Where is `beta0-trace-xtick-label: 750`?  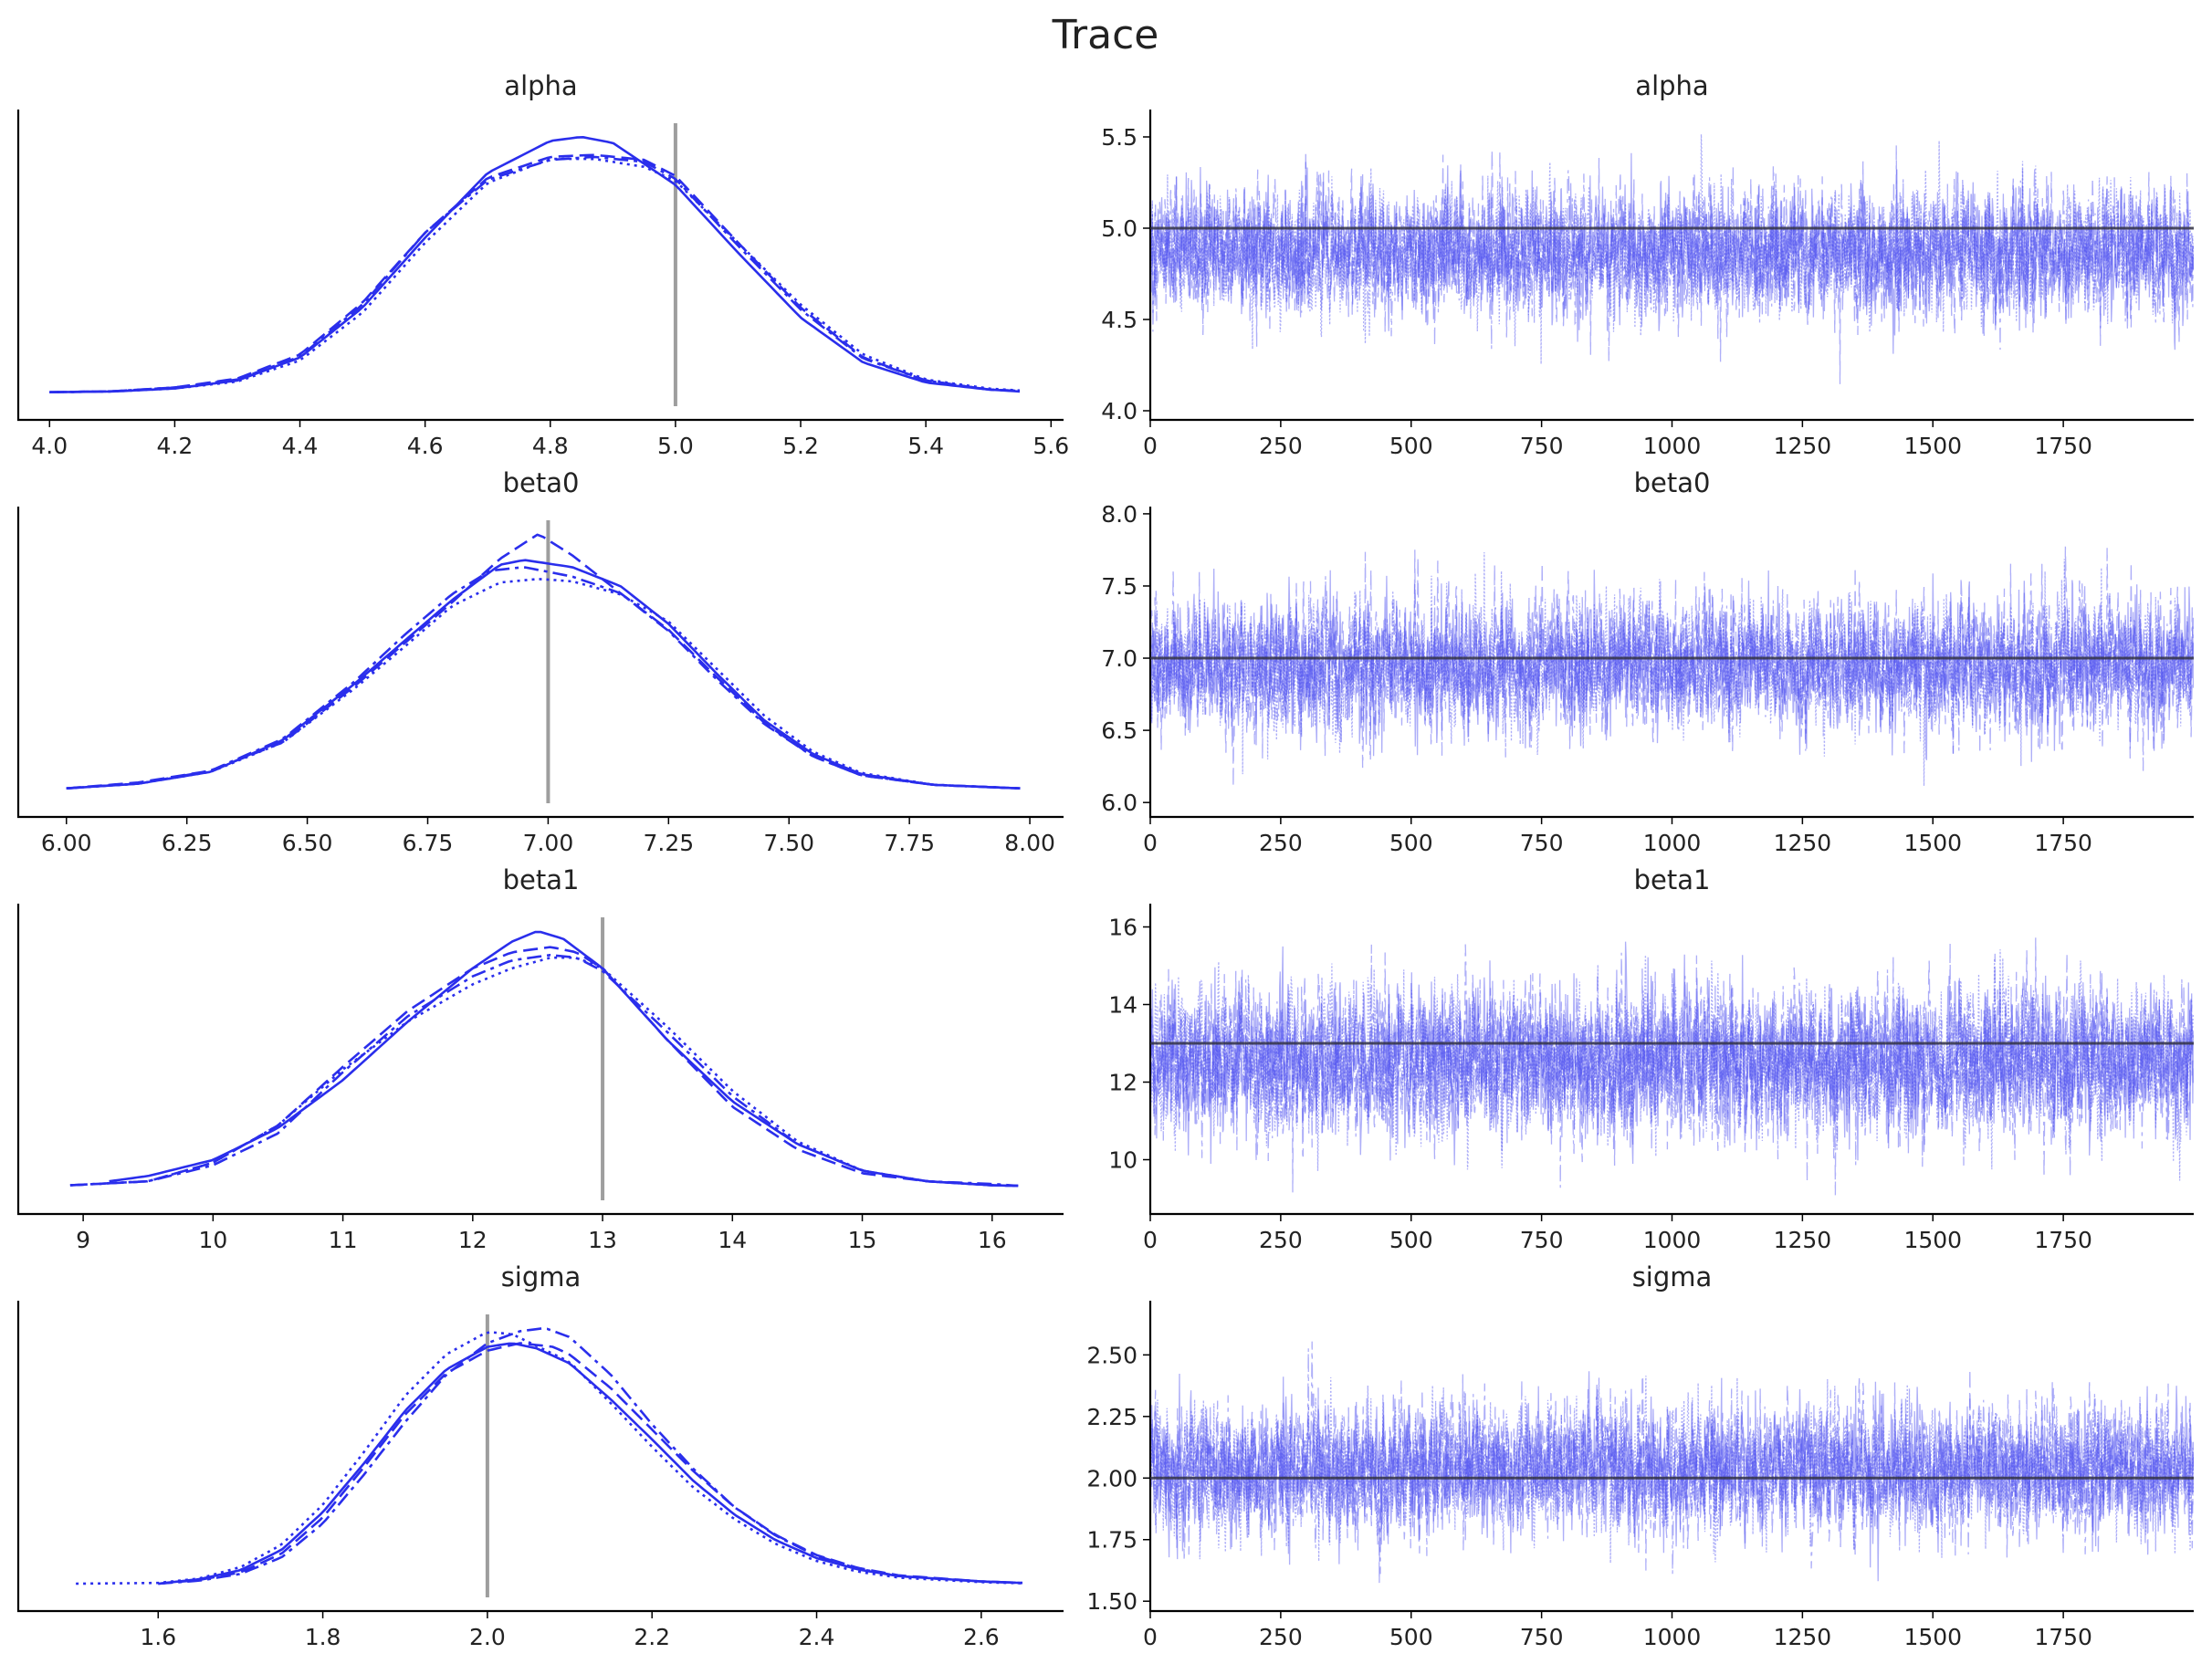 beta0-trace-xtick-label: 750 is located at coordinates (1542, 843).